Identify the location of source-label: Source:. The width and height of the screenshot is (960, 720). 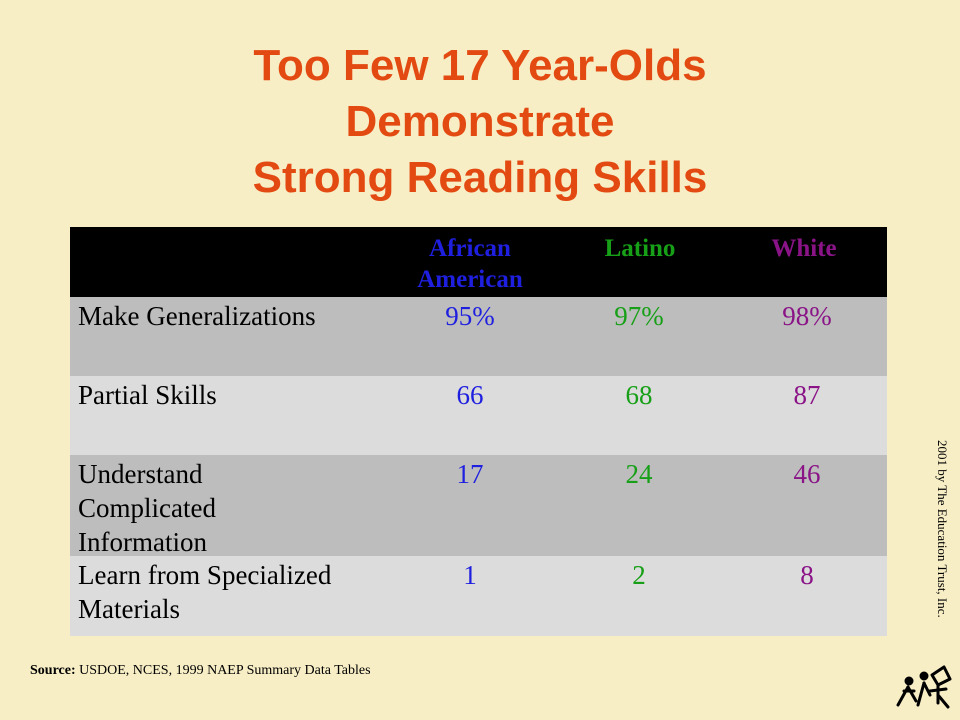
(53, 670).